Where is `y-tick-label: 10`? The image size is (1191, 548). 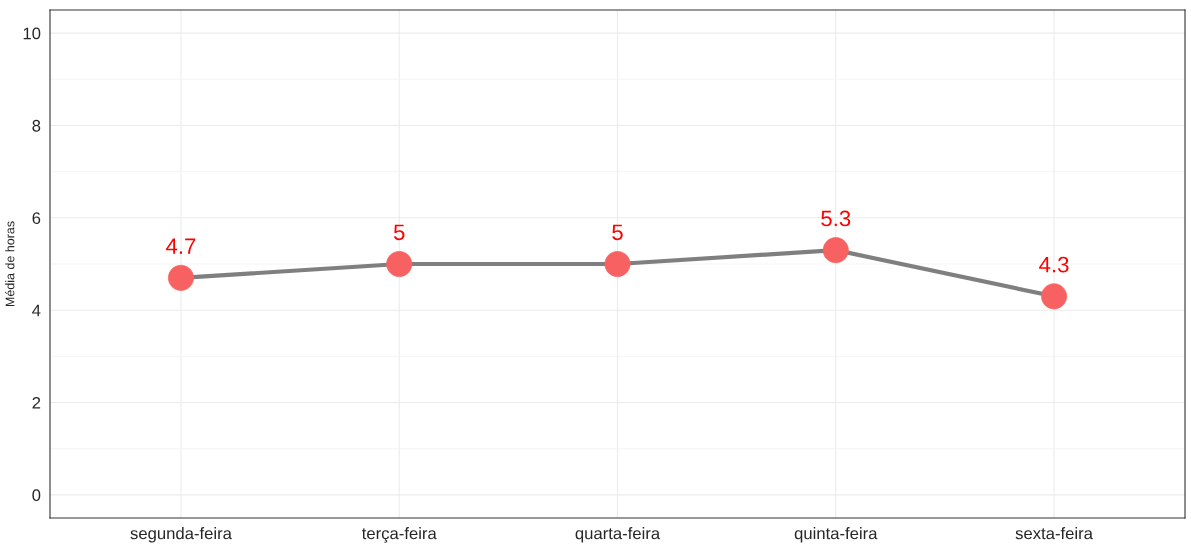
y-tick-label: 10 is located at coordinates (32, 33).